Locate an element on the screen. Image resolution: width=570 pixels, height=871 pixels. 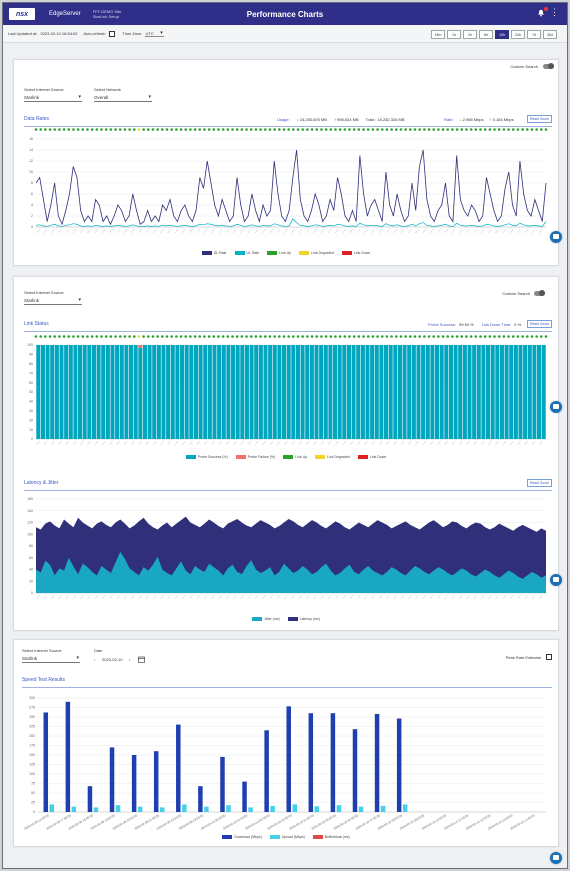
prev-date-icon: ‹ is located at coordinates (95, 659).